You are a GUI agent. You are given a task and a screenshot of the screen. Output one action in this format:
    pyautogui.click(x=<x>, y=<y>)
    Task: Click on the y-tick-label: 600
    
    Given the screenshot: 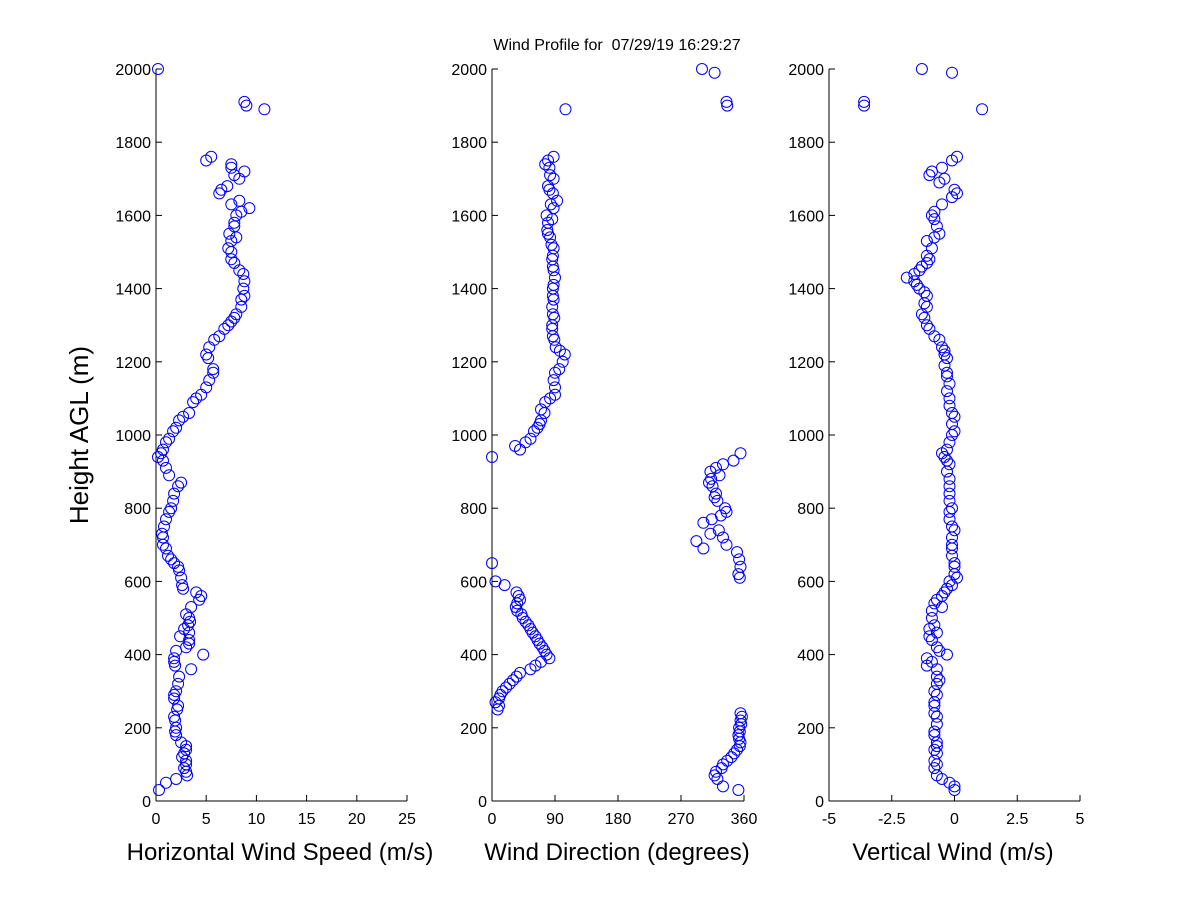 What is the action you would take?
    pyautogui.click(x=473, y=582)
    